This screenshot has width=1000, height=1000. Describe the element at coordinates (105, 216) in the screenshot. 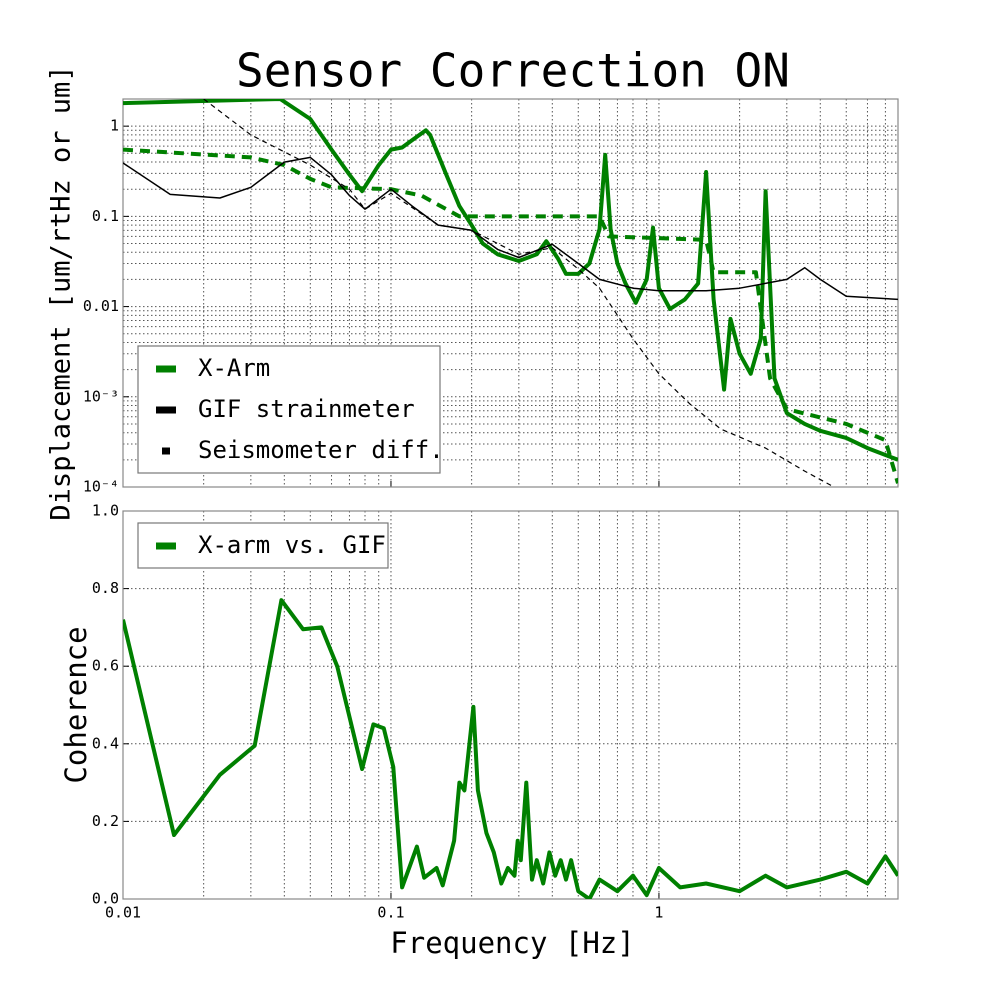

I see `y-tick-label: 0.1` at that location.